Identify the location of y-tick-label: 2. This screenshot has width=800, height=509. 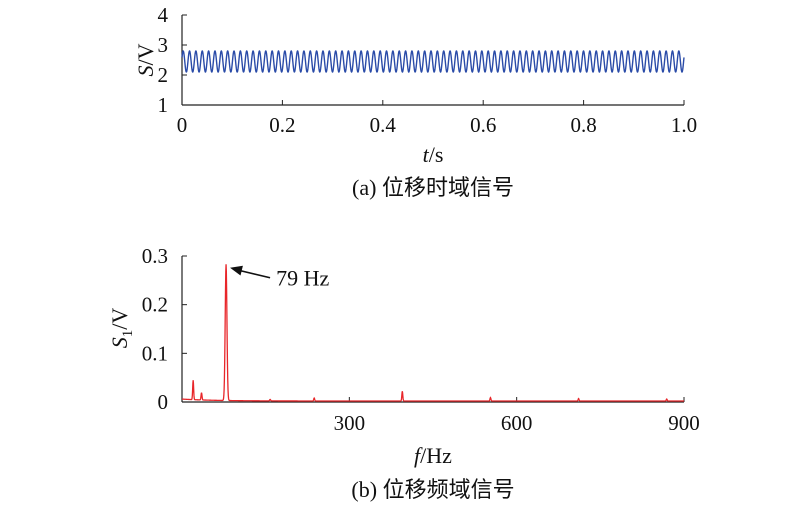
(163, 75).